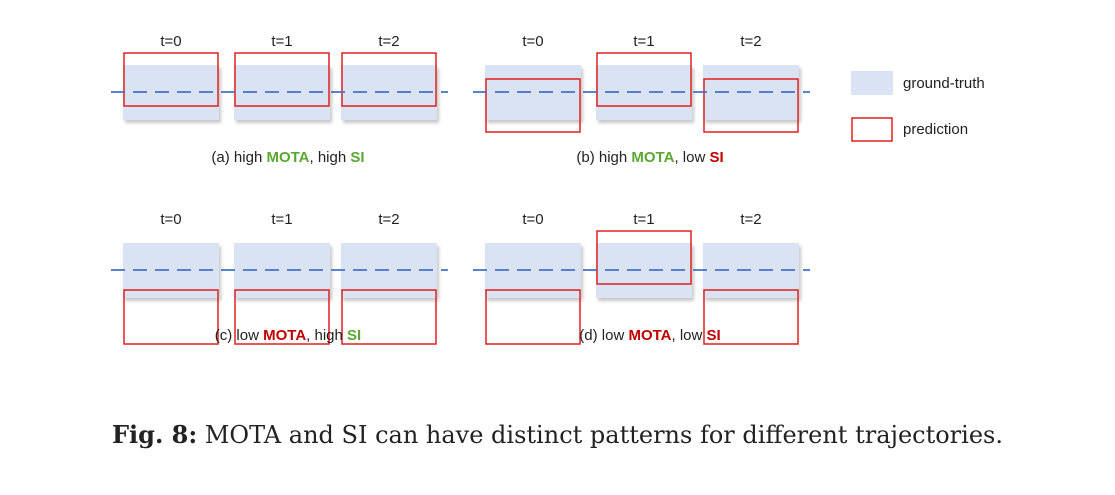  Describe the element at coordinates (603, 157) in the screenshot. I see `panel-caption-segment: (b) high` at that location.